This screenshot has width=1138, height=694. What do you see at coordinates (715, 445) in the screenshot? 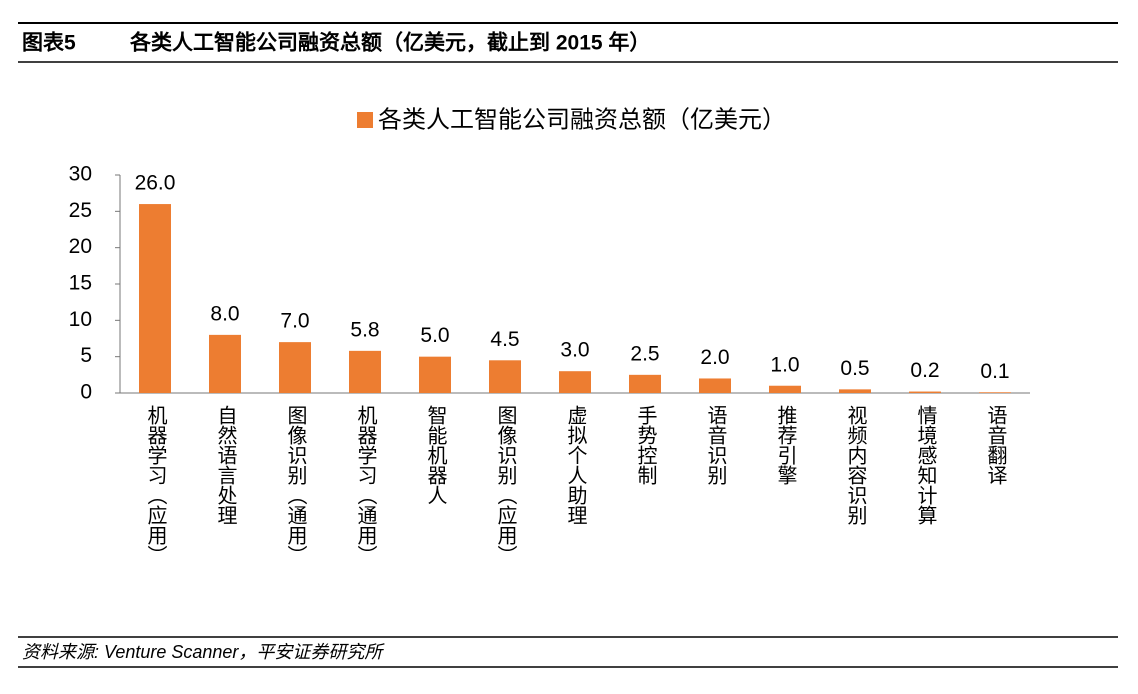
I see `x-tick-label: 语音识别` at bounding box center [715, 445].